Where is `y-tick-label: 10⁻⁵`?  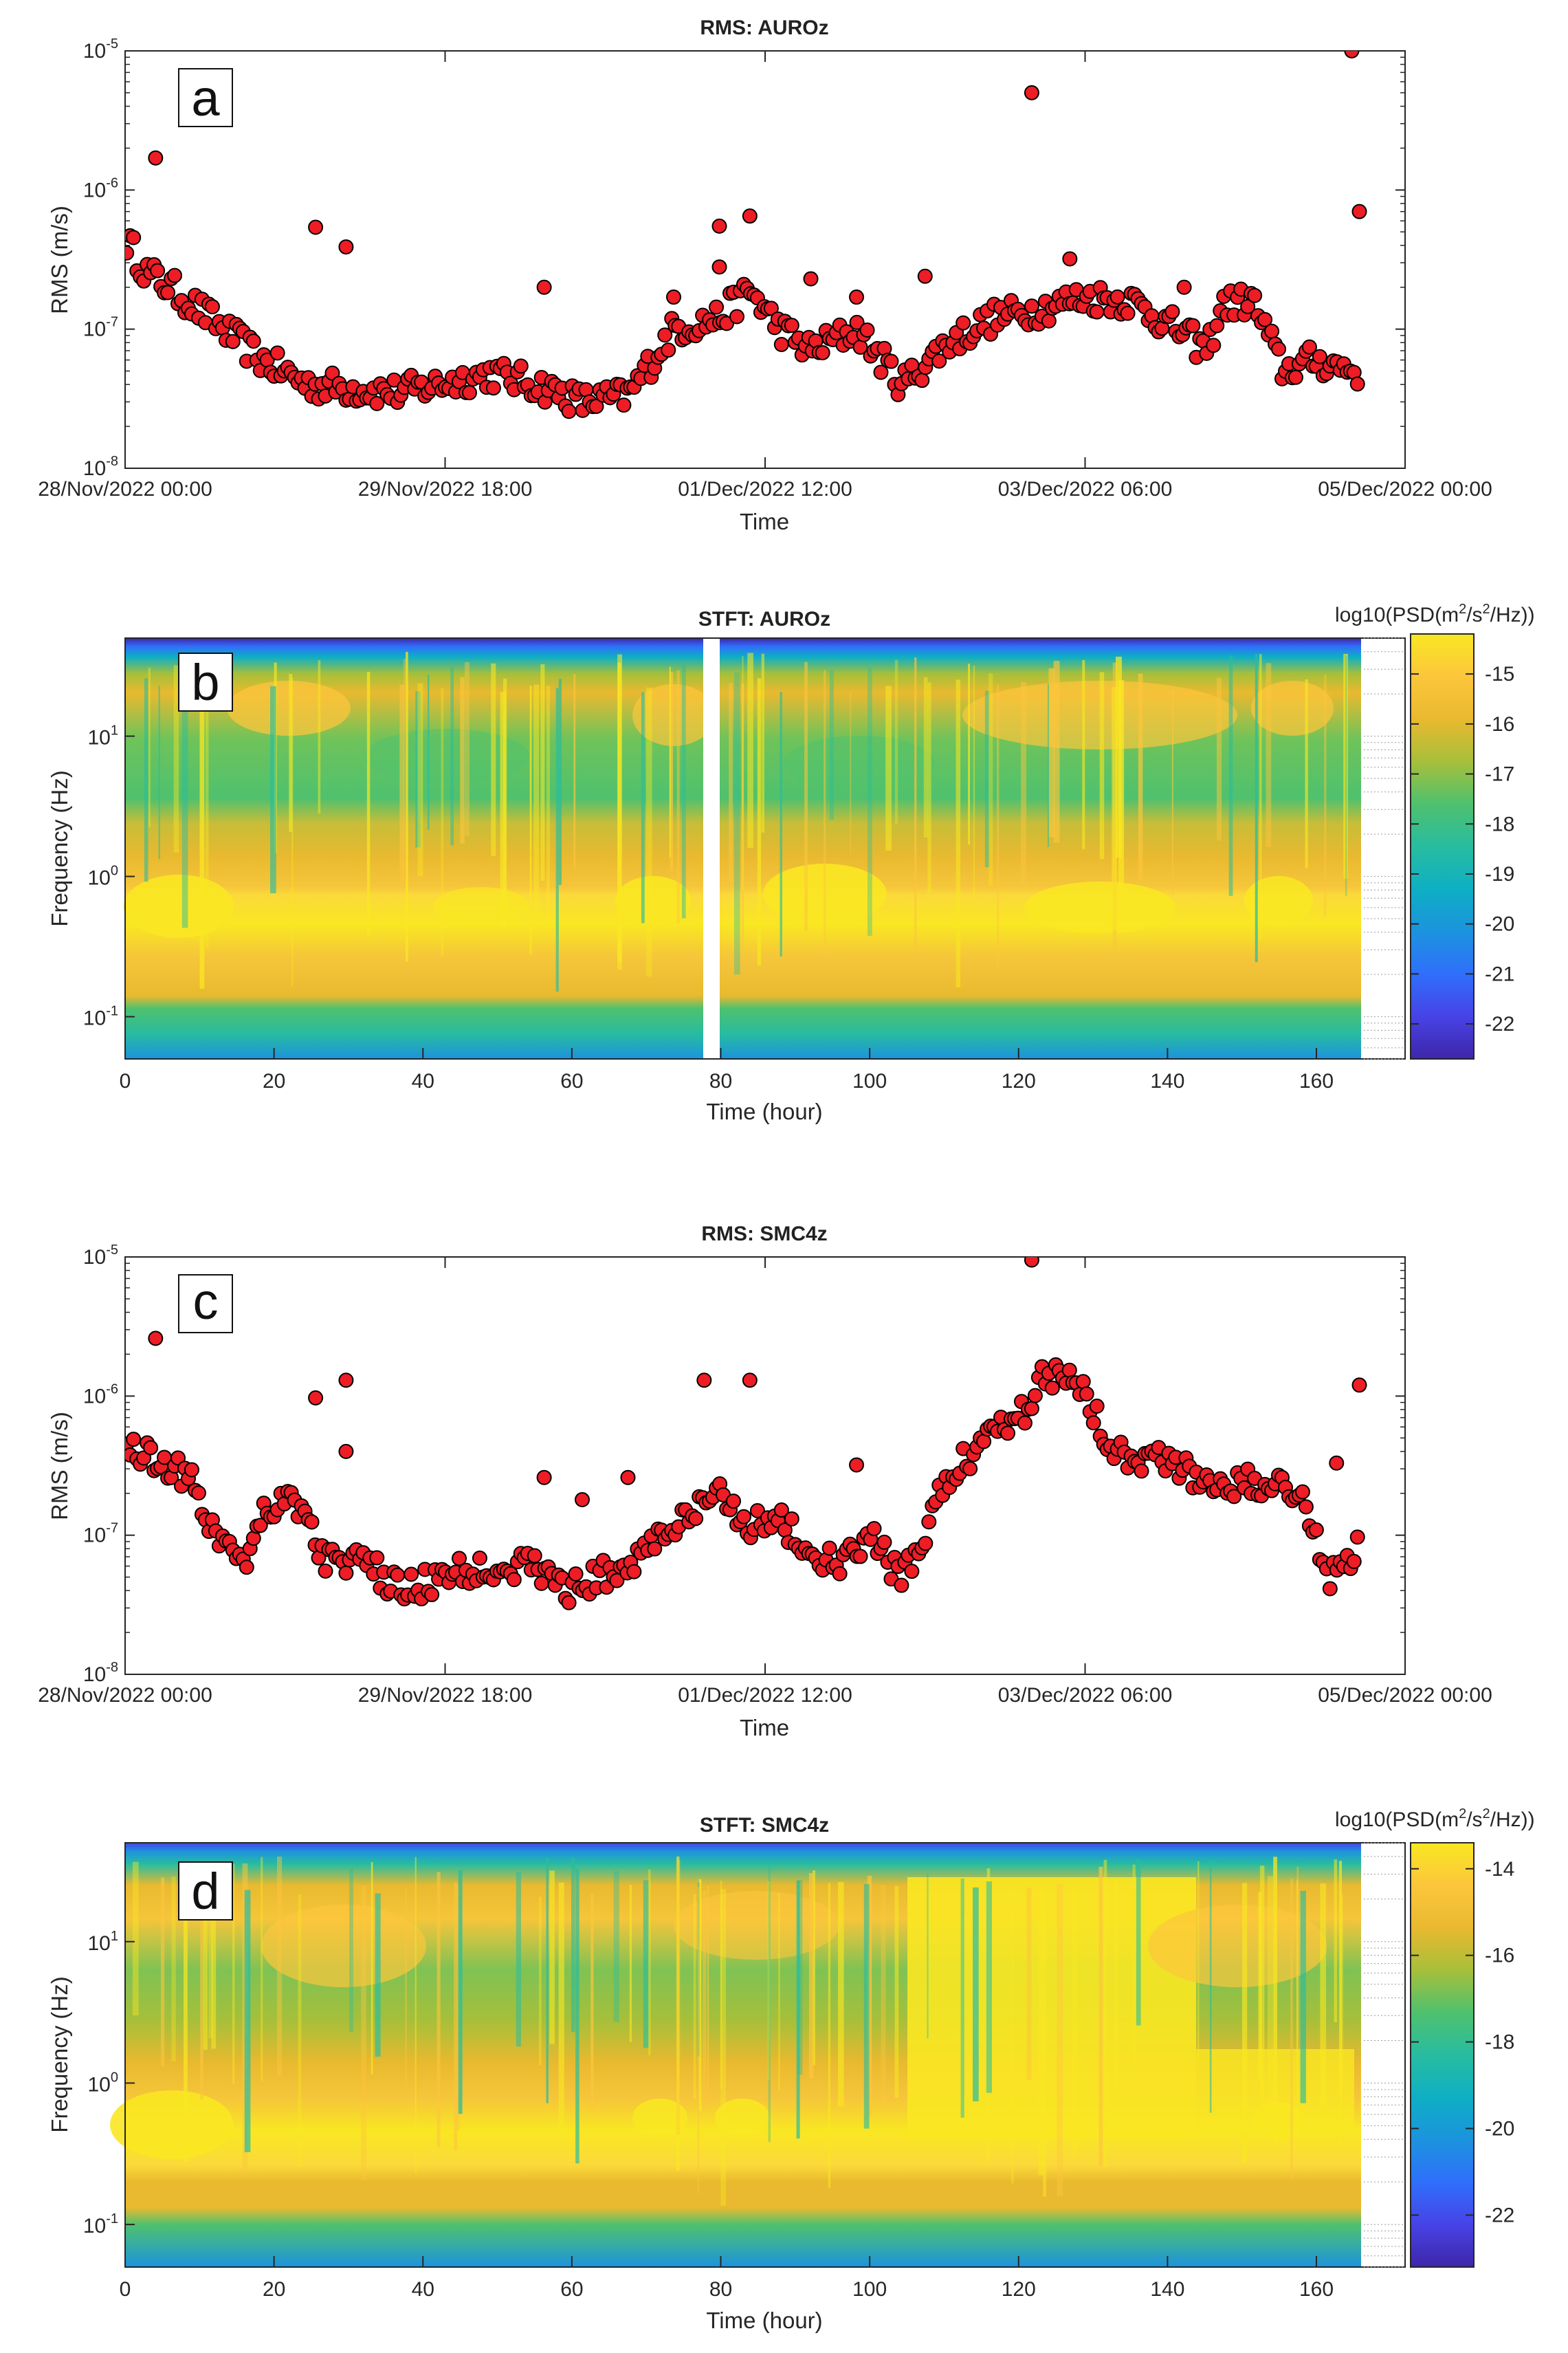
y-tick-label: 10⁻⁵ is located at coordinates (101, 49).